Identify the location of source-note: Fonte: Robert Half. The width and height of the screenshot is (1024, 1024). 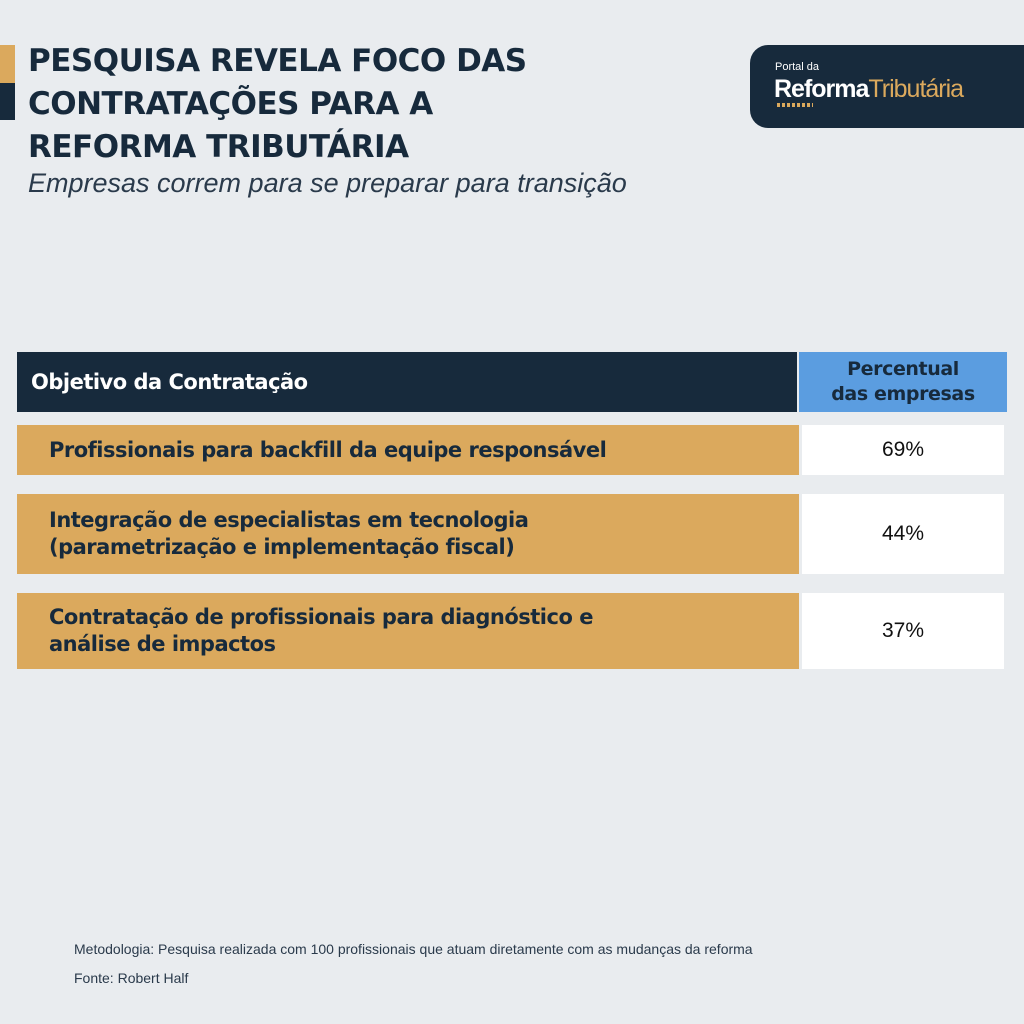
(131, 978).